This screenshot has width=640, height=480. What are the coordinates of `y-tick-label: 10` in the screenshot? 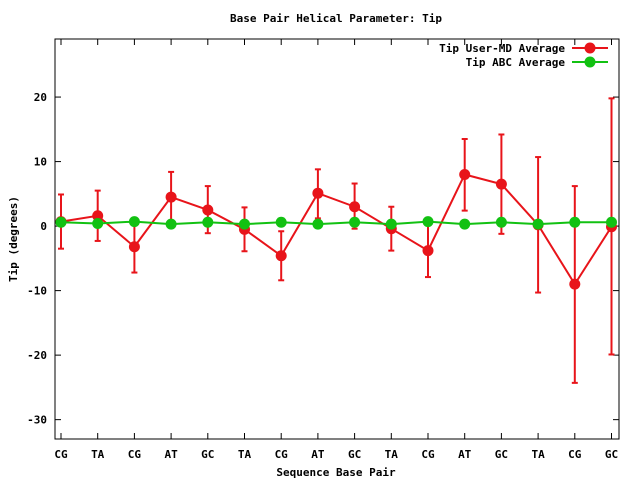 It's located at (40, 162).